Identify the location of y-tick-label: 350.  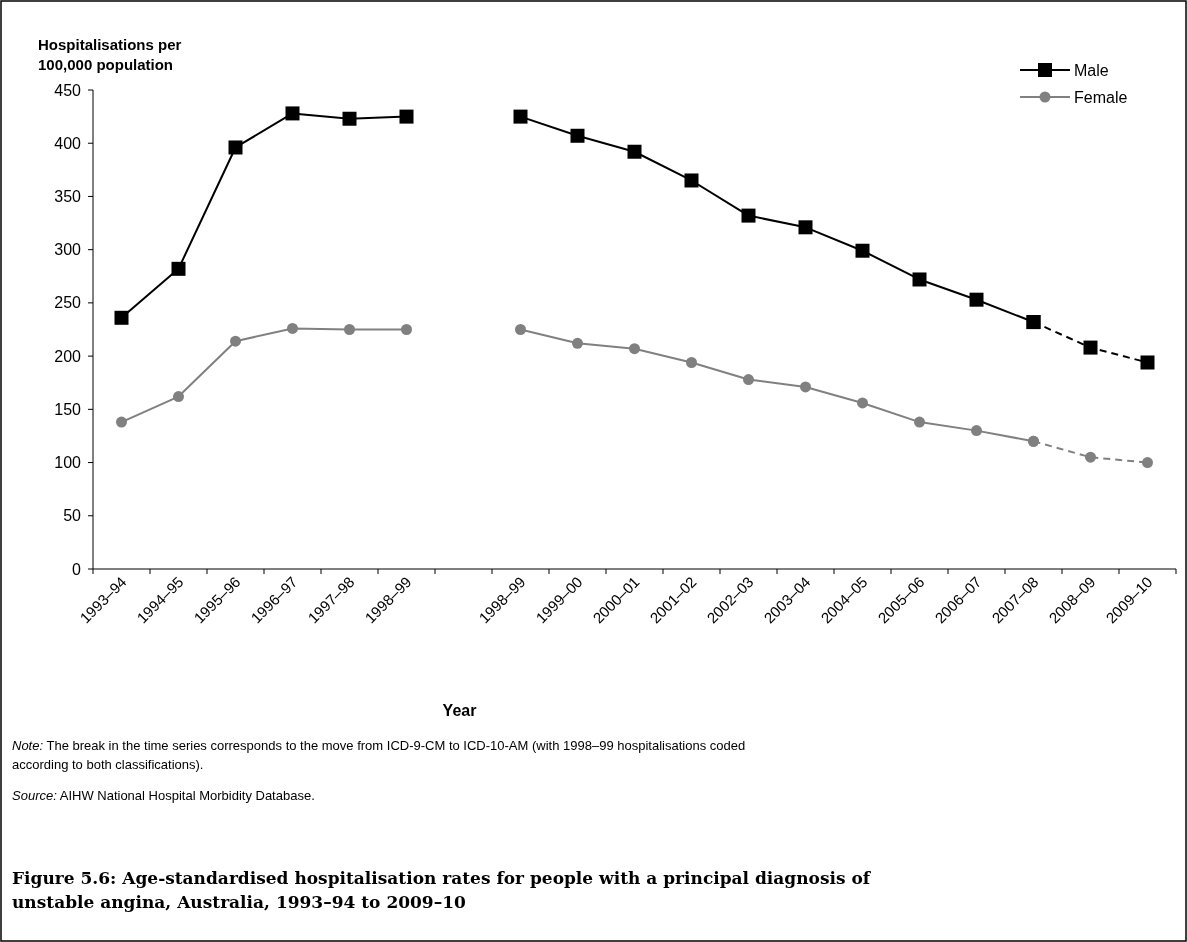
(68, 197).